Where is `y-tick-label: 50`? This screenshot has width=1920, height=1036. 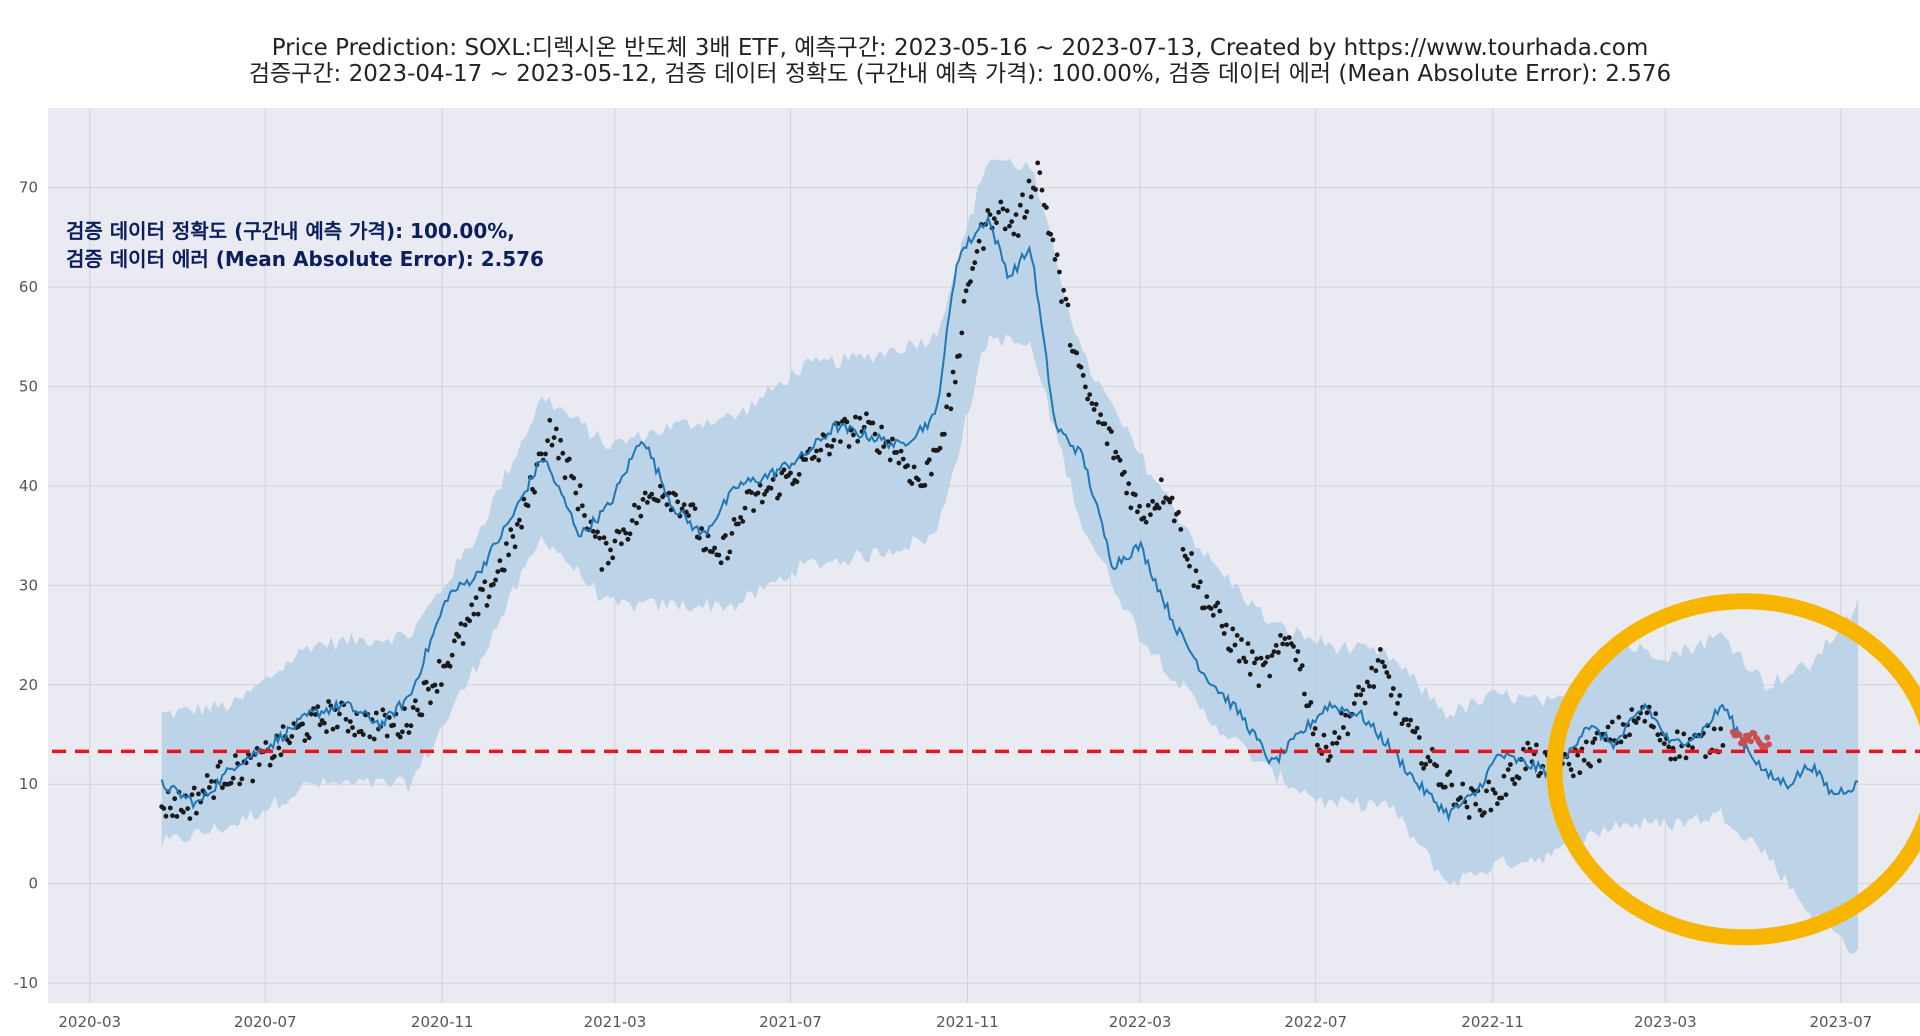
y-tick-label: 50 is located at coordinates (28, 386).